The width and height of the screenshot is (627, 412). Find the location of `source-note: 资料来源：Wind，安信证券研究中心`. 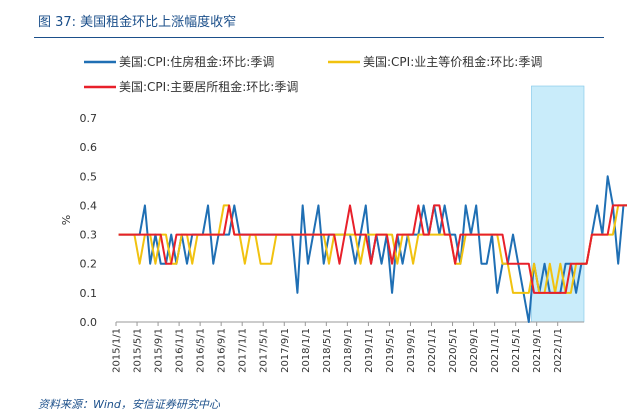

source-note: 资料来源：Wind，安信证券研究中心 is located at coordinates (129, 404).